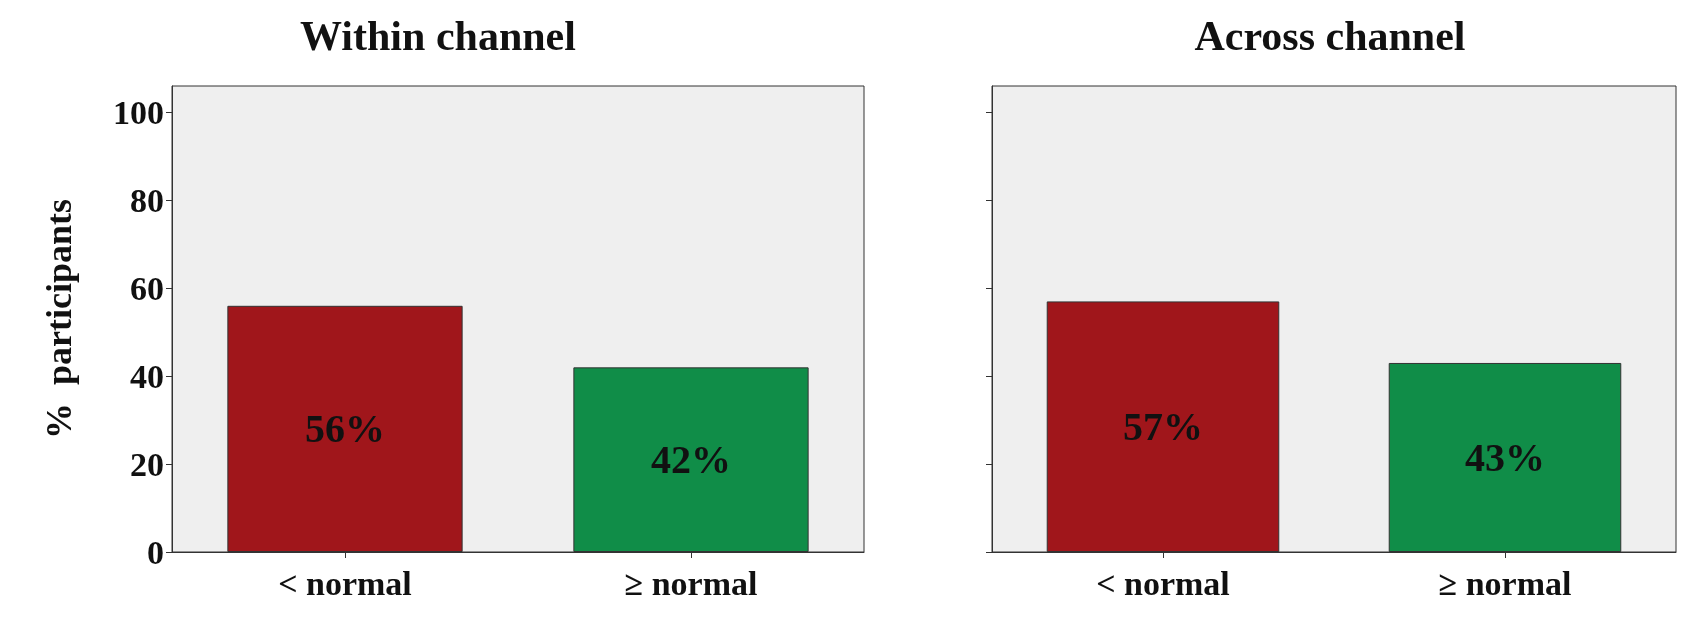  Describe the element at coordinates (1330, 36) in the screenshot. I see `chart-title: Across channel` at that location.